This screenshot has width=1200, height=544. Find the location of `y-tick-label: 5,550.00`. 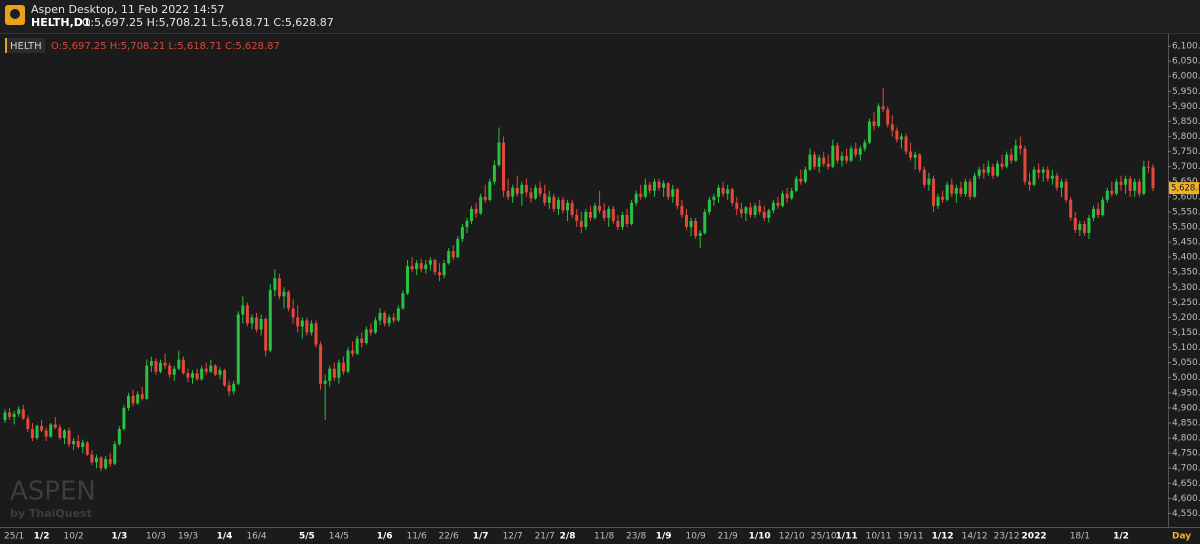

y-tick-label: 5,550.00 is located at coordinates (1186, 212).